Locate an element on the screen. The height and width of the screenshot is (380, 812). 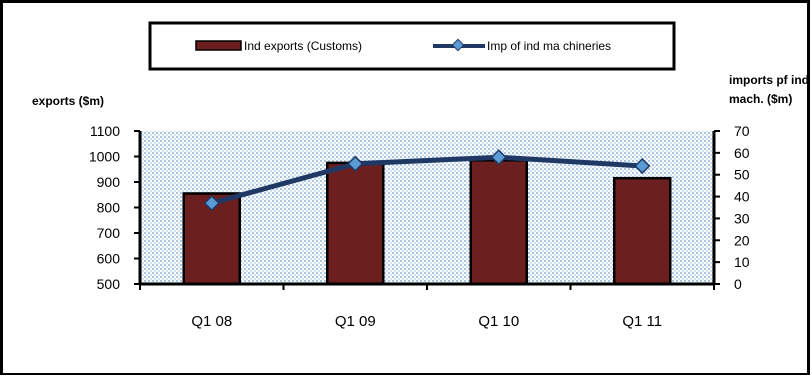
y2-axis-title-line1: imports pf ind is located at coordinates (769, 80).